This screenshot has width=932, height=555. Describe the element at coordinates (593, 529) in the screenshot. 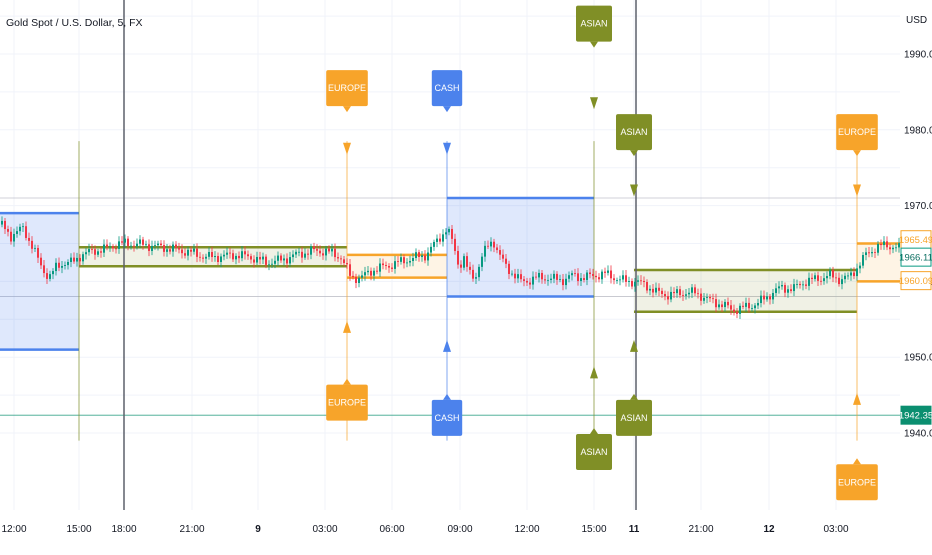

I see `time-tick-label: 15:00` at that location.